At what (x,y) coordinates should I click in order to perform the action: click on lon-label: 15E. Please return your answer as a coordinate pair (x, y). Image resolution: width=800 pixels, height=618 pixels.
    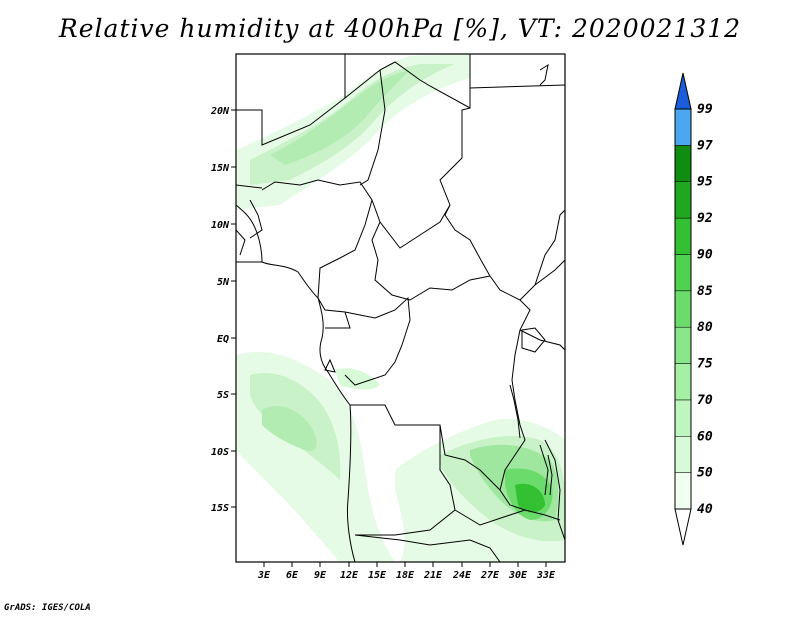
    Looking at the image, I should click on (377, 575).